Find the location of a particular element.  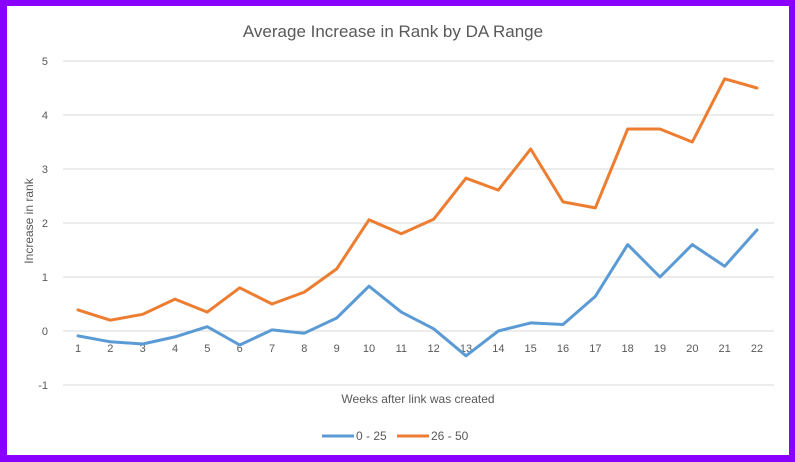

legend-label: 26 - 50 is located at coordinates (450, 436).